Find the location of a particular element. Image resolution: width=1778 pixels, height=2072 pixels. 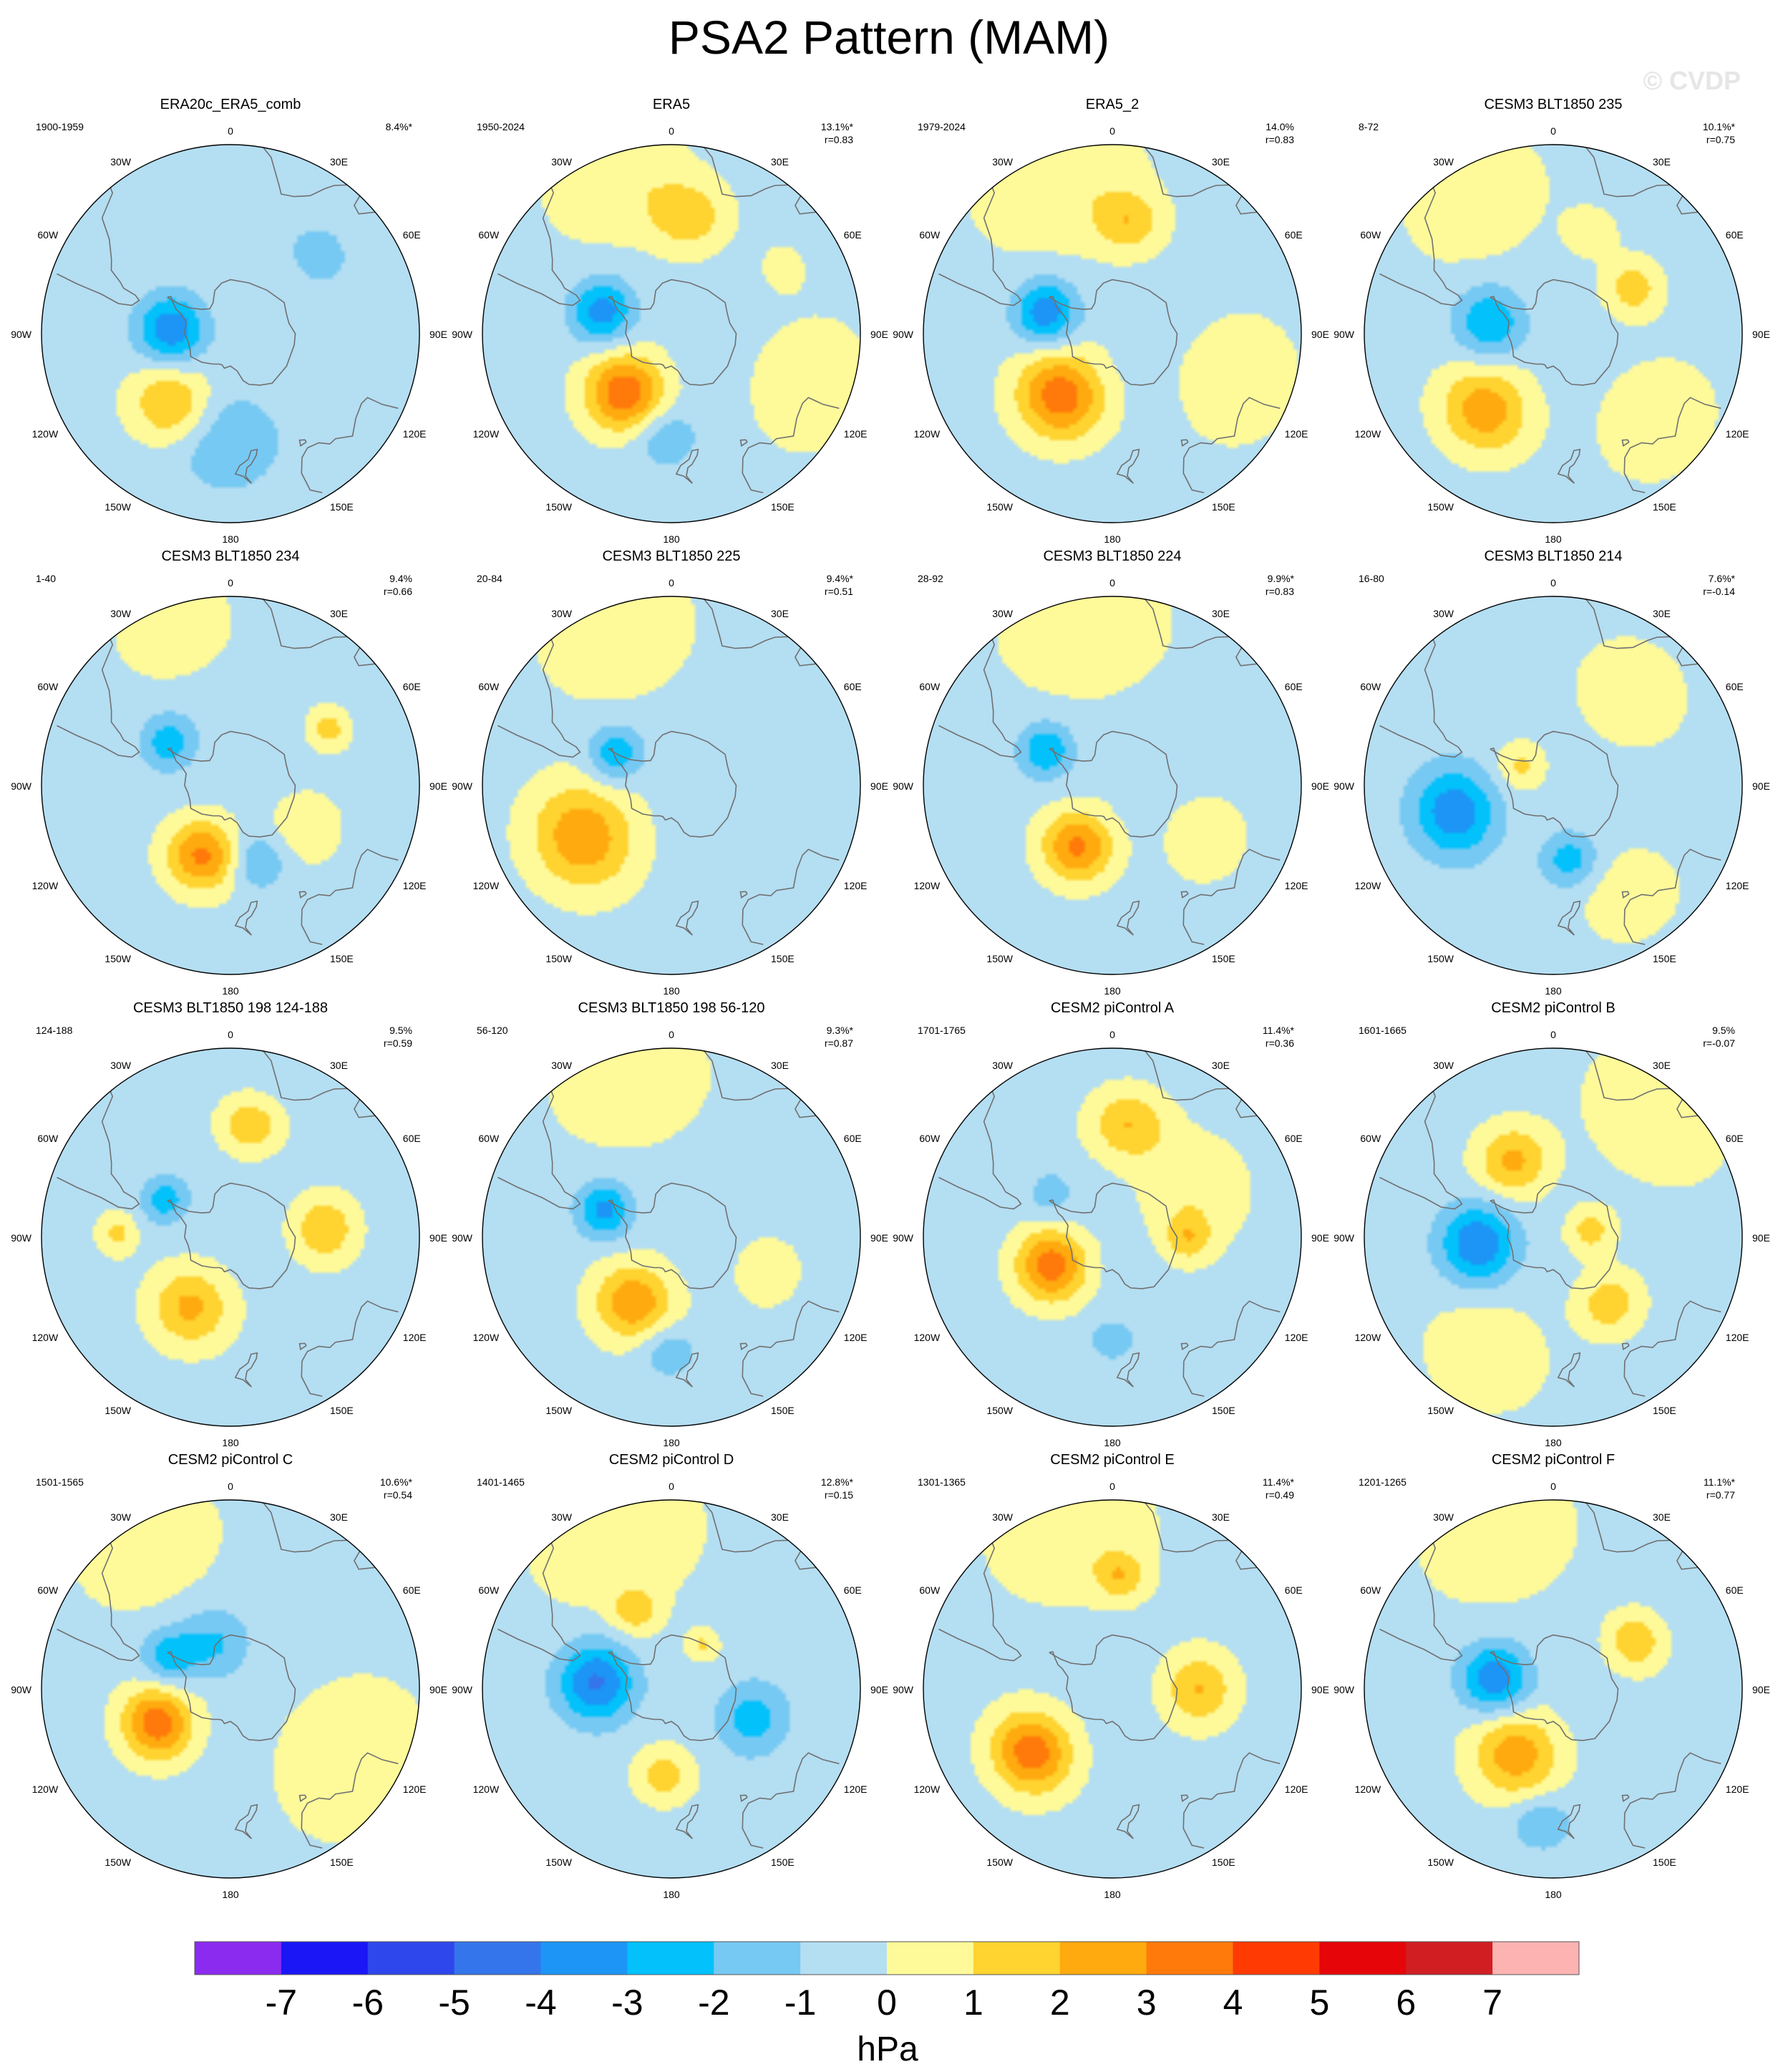

panel-pct-variance: 12.8%* is located at coordinates (837, 1482).